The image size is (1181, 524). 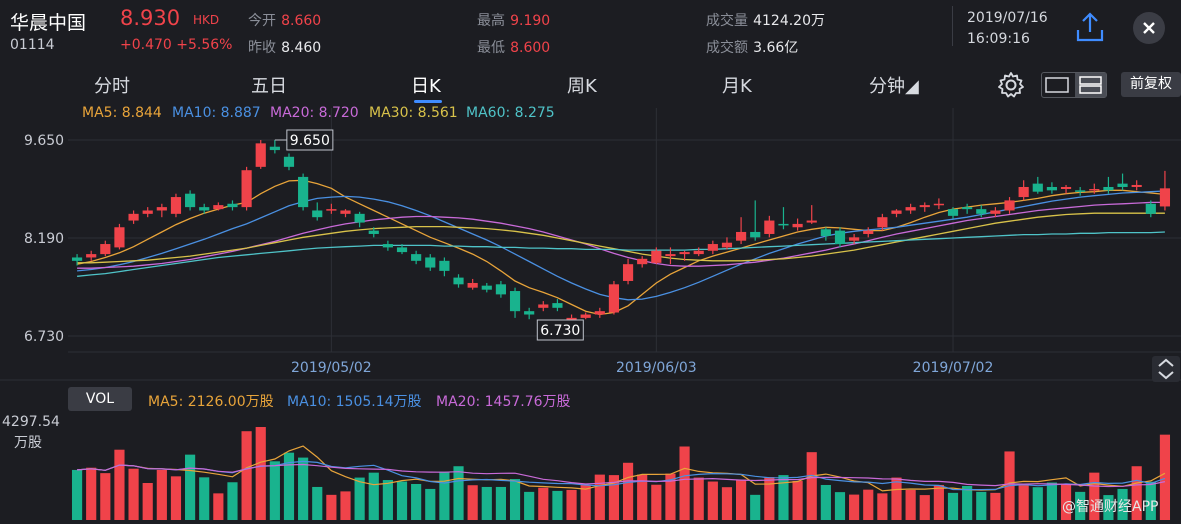 What do you see at coordinates (269, 86) in the screenshot?
I see `tab-five-day: 五日` at bounding box center [269, 86].